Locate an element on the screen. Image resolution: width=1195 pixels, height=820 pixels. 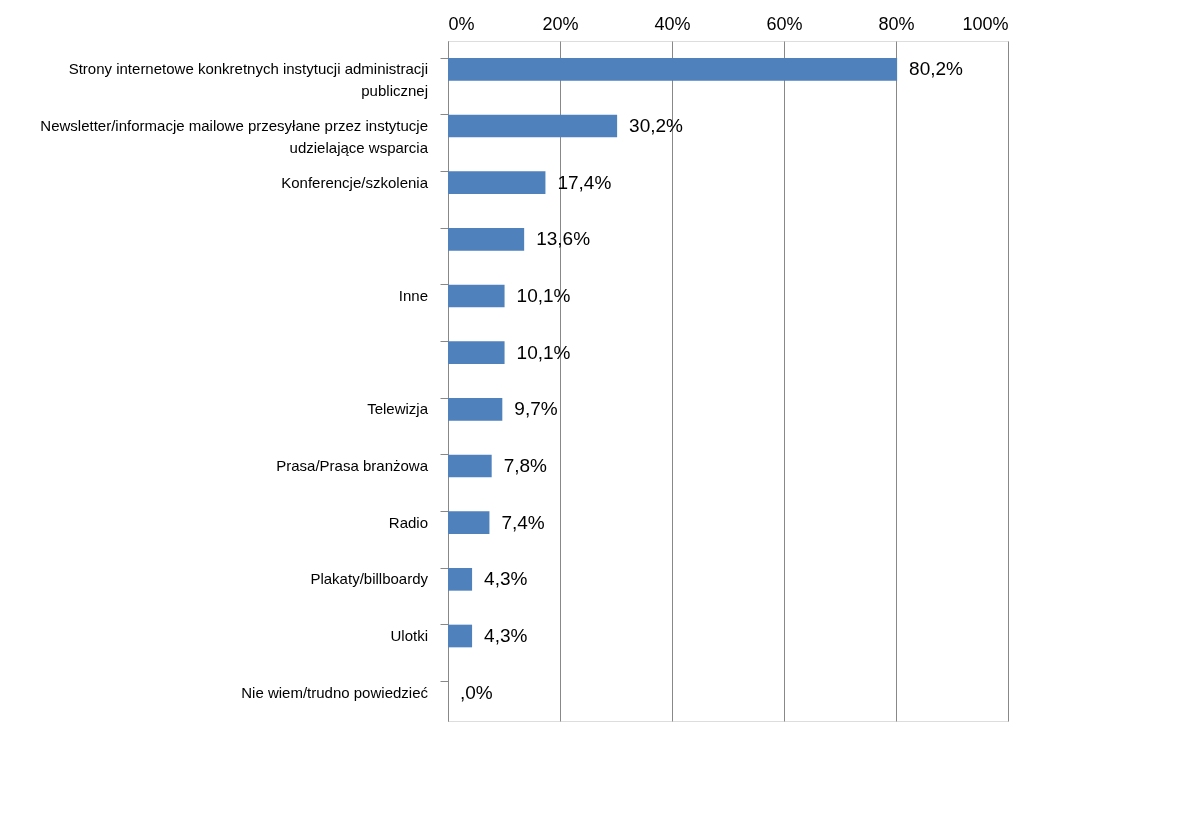
y-tick-label: Prasa/Prasa branżowa is located at coordinates (352, 465).